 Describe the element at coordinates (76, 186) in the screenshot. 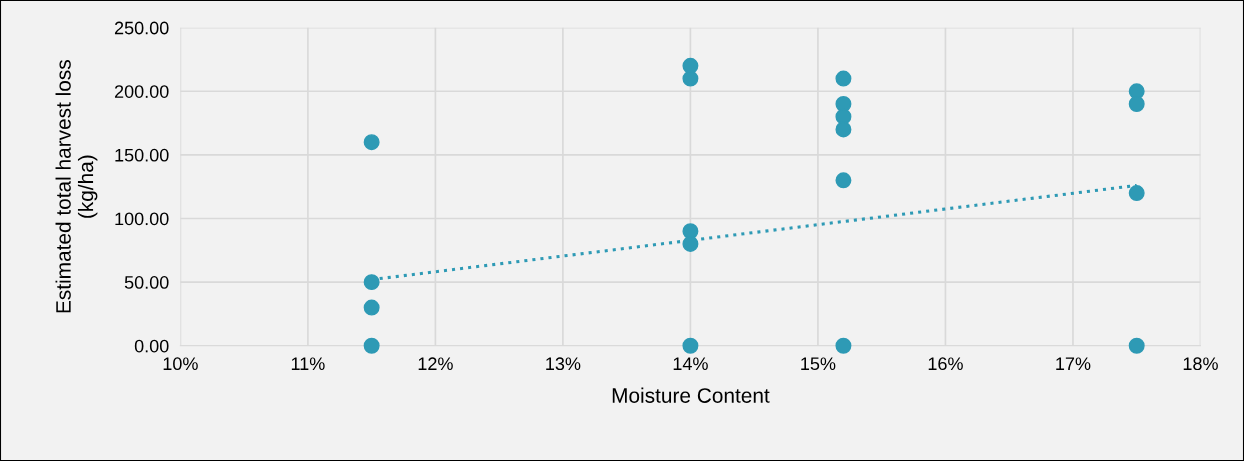

I see `y-axis-title: Estimated total harvest loss (kg/ha)` at that location.